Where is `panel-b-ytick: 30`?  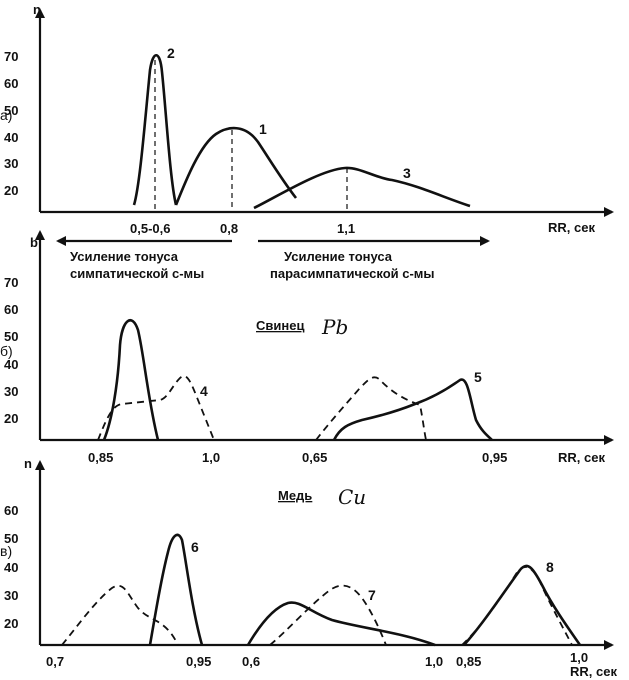 panel-b-ytick: 30 is located at coordinates (11, 391).